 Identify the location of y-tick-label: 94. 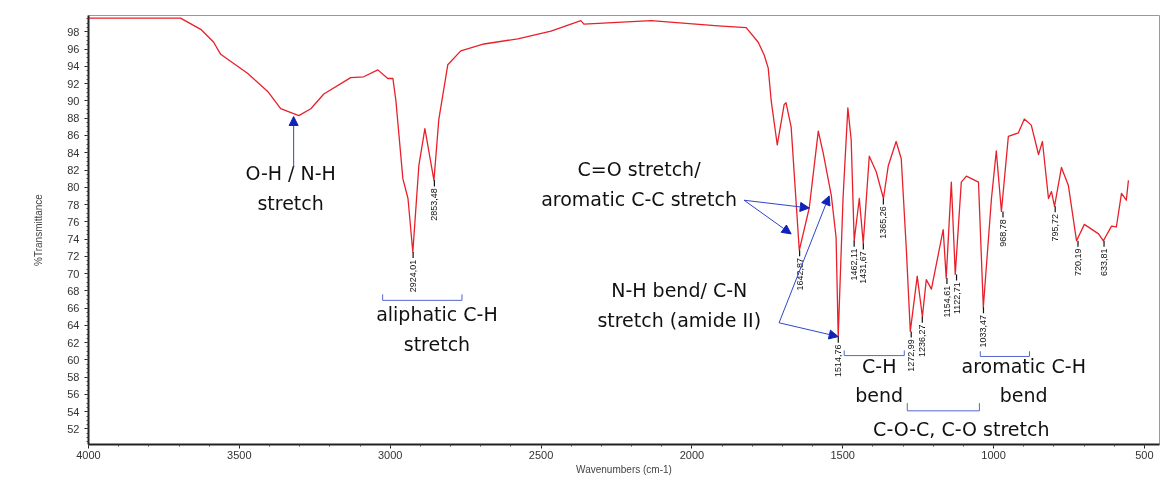
(73, 66).